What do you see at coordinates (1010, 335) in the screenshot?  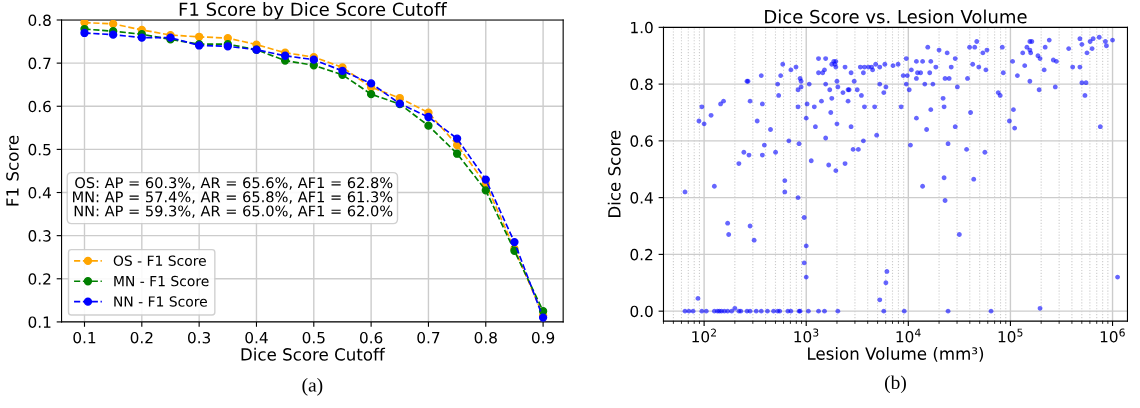 I see `x-tick-label: 10$^{5}$` at bounding box center [1010, 335].